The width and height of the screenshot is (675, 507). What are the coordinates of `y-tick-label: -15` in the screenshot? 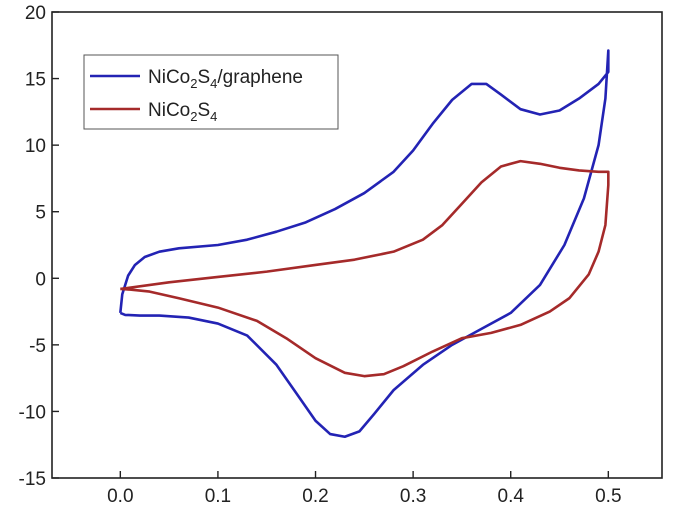 It's located at (32, 479).